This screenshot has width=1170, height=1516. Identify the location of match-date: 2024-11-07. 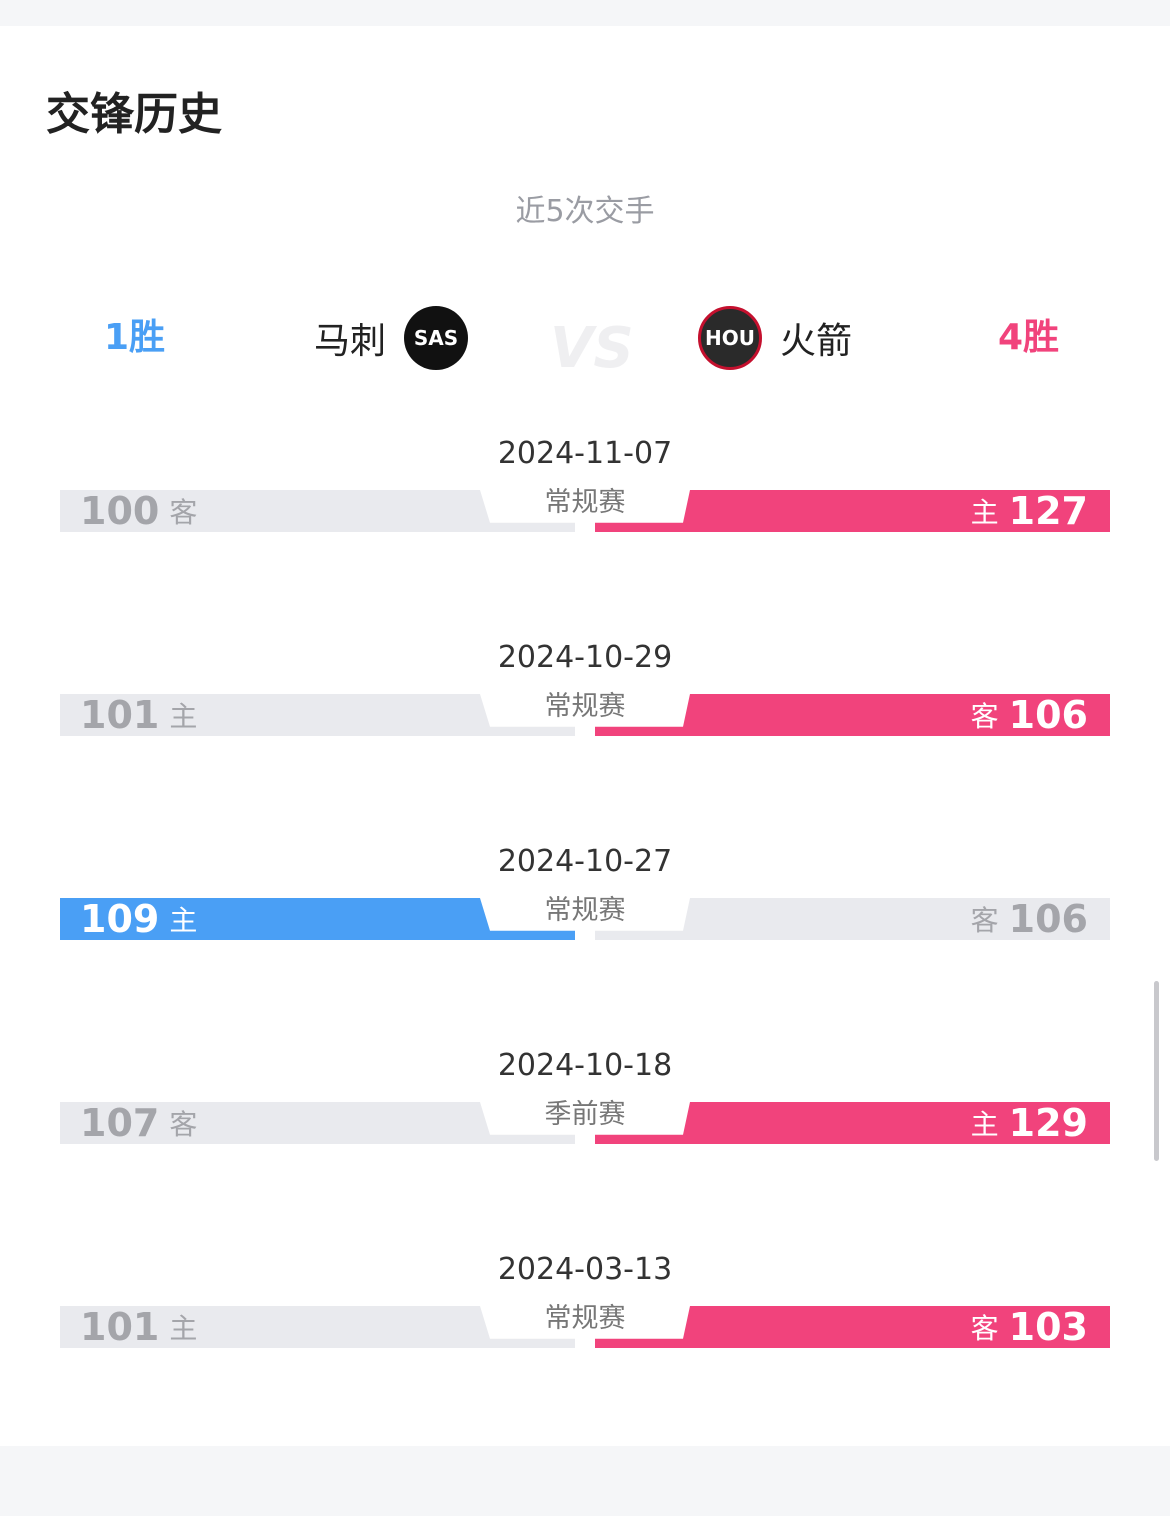
(585, 453).